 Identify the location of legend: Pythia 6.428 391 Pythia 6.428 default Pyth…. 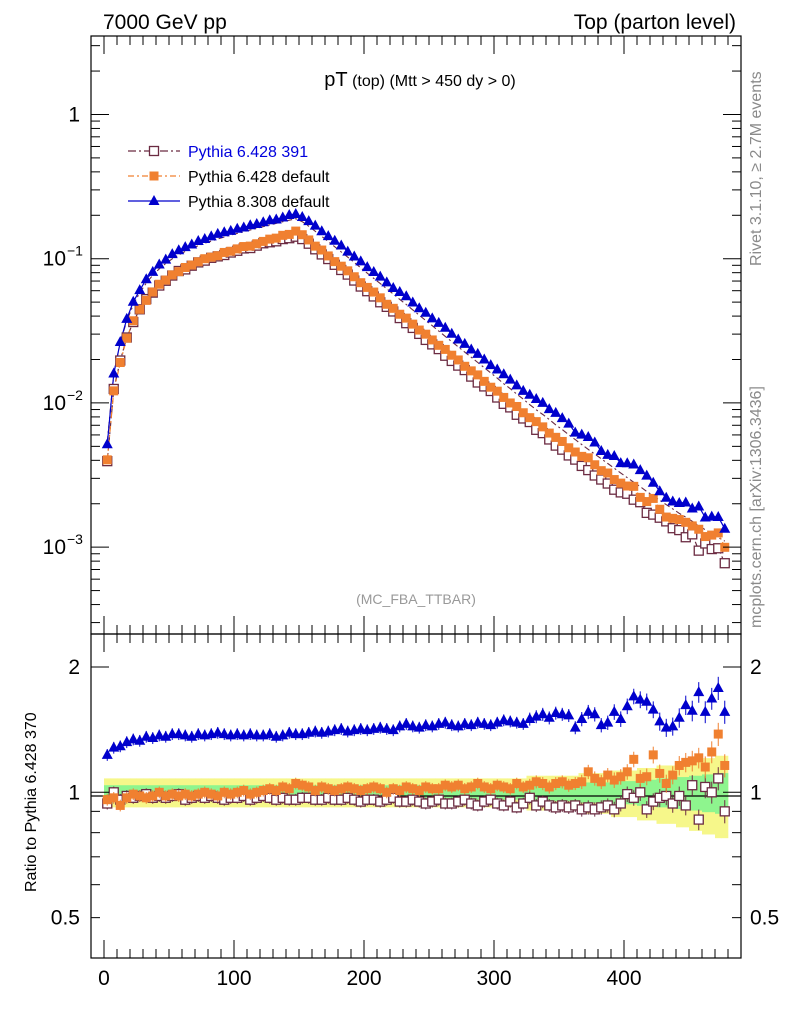
(229, 177).